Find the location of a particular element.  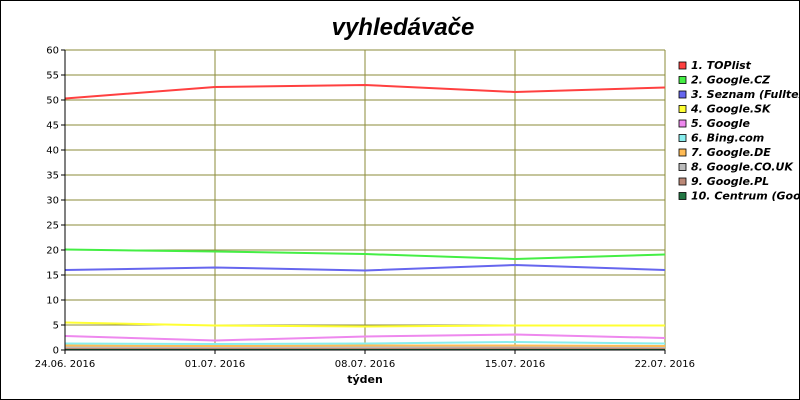

y-tick-label: 15 is located at coordinates (52, 276).